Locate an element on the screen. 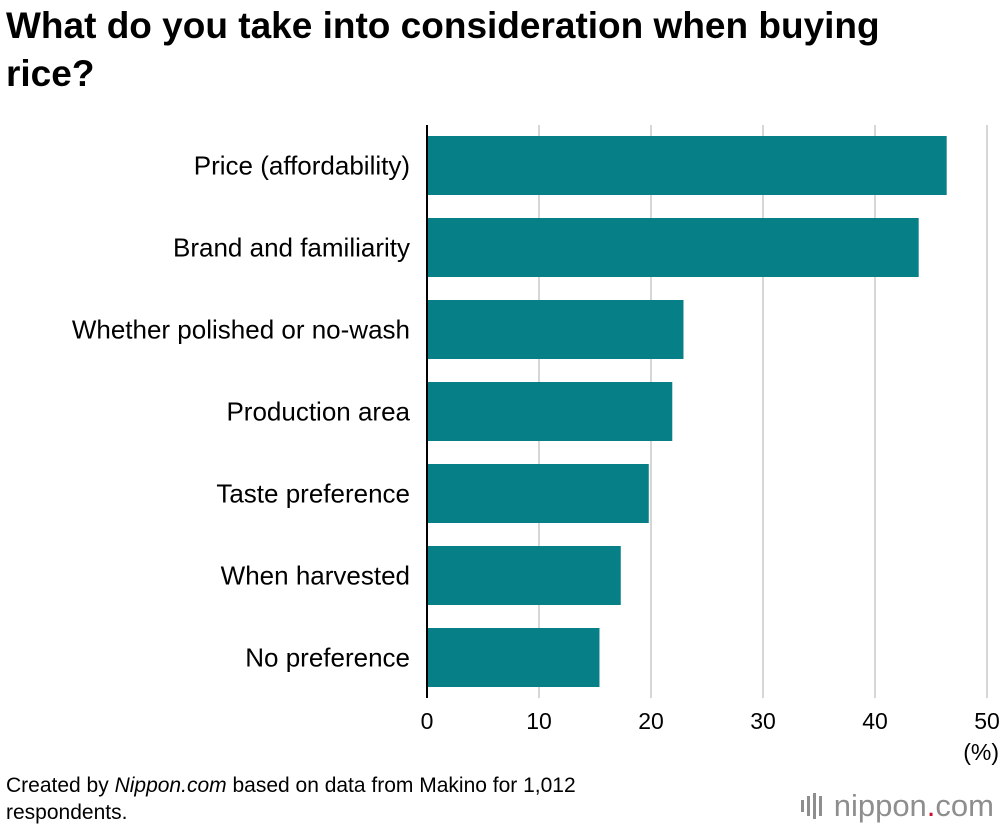 This screenshot has height=828, width=1000. x-tick-label: 10 is located at coordinates (539, 721).